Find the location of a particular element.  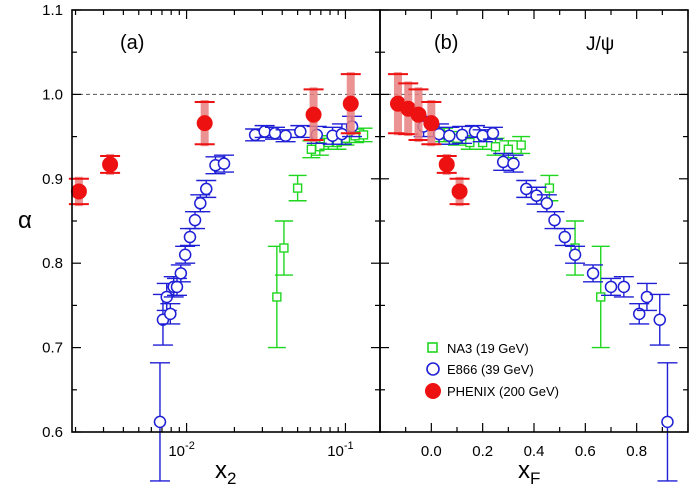

legend-na3-label: NA3 (19 GeV) is located at coordinates (488, 348).